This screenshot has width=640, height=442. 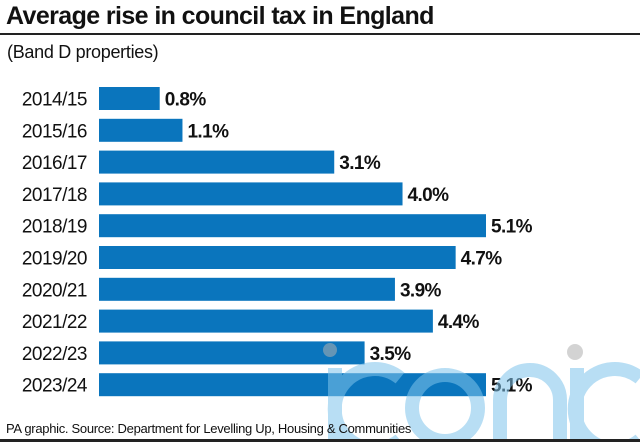 I want to click on chart-title: Average rise in council tax in England, so click(x=220, y=16).